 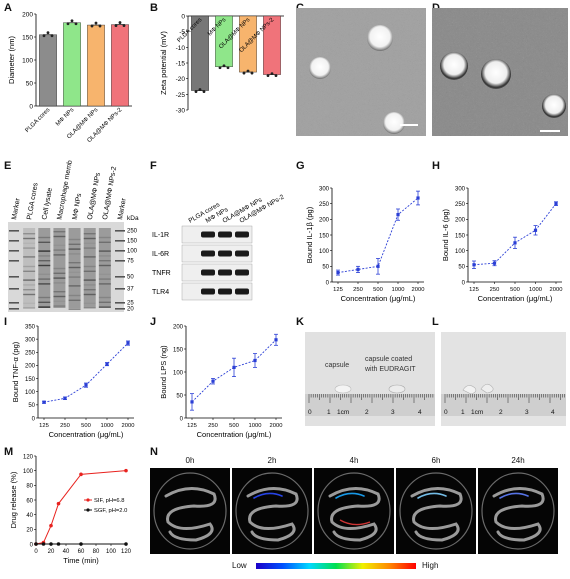 I want to click on series-line, so click(x=515, y=234).